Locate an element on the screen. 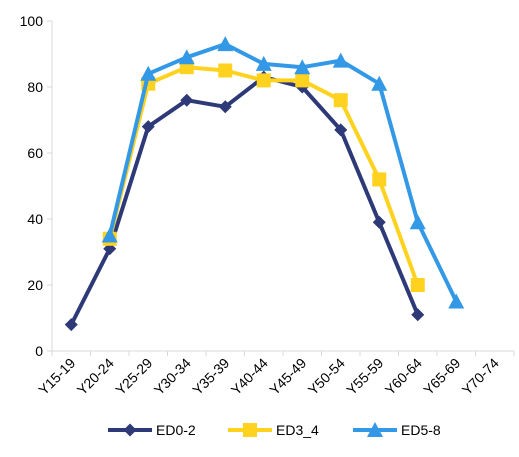 The width and height of the screenshot is (519, 457). x-tick-label: Y30-34 is located at coordinates (172, 376).